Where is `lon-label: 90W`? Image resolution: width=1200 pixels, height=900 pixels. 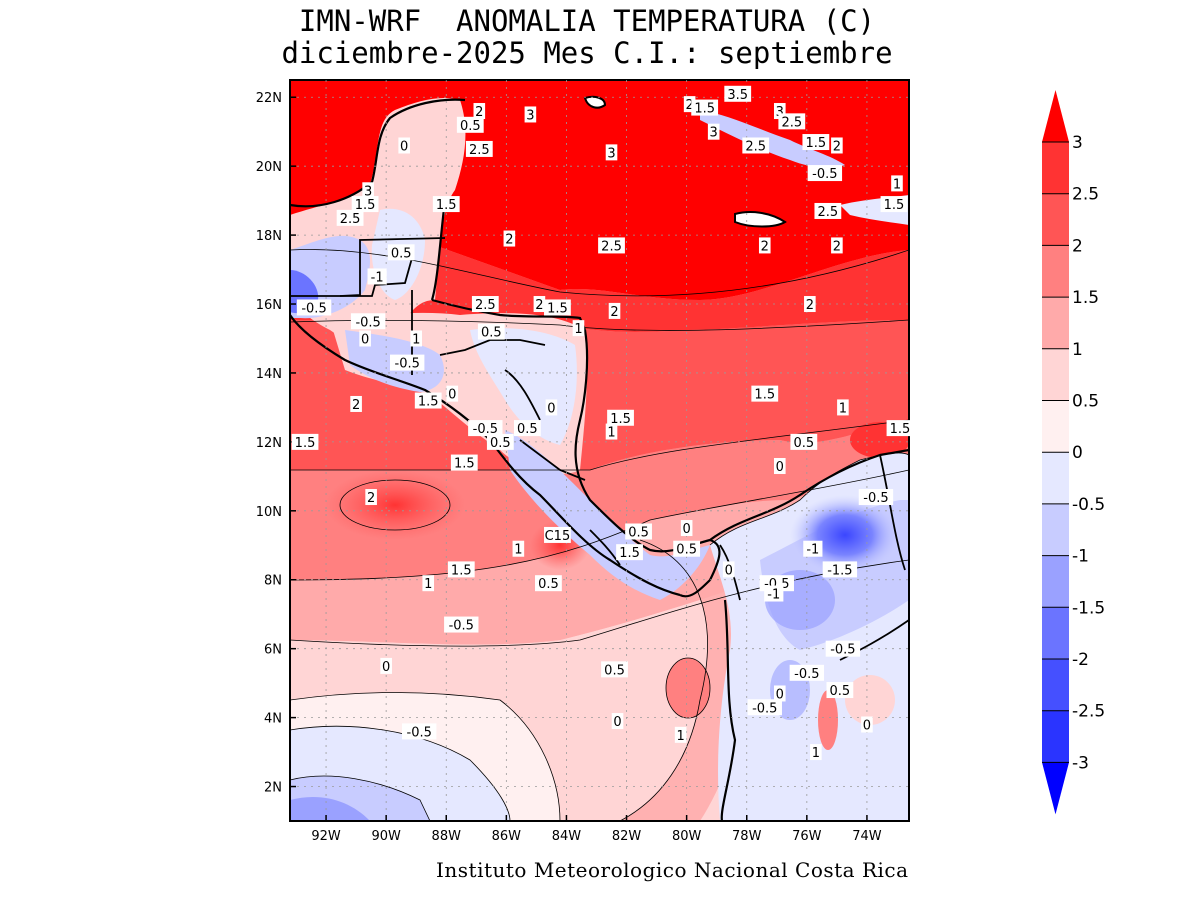 lon-label: 90W is located at coordinates (386, 836).